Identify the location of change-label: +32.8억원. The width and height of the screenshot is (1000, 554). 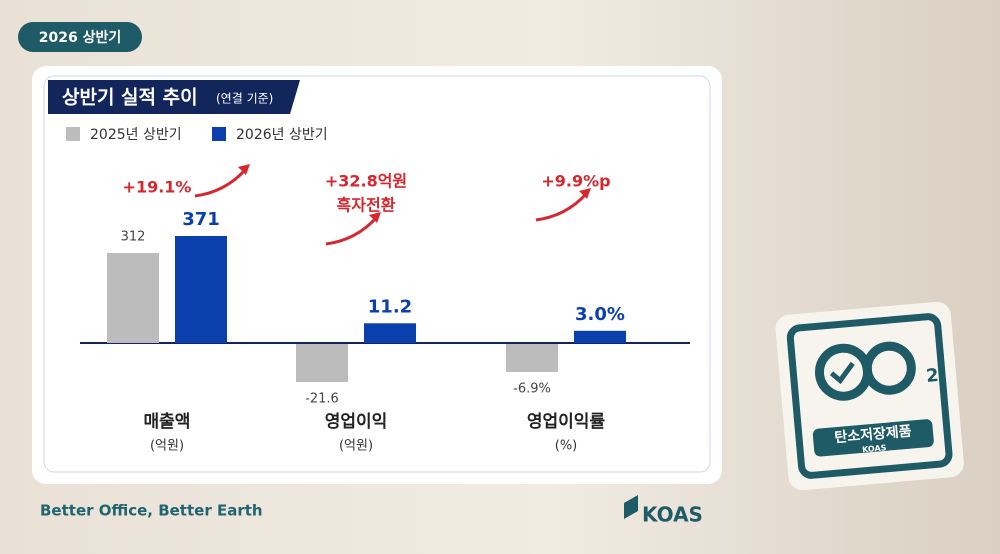
(366, 181).